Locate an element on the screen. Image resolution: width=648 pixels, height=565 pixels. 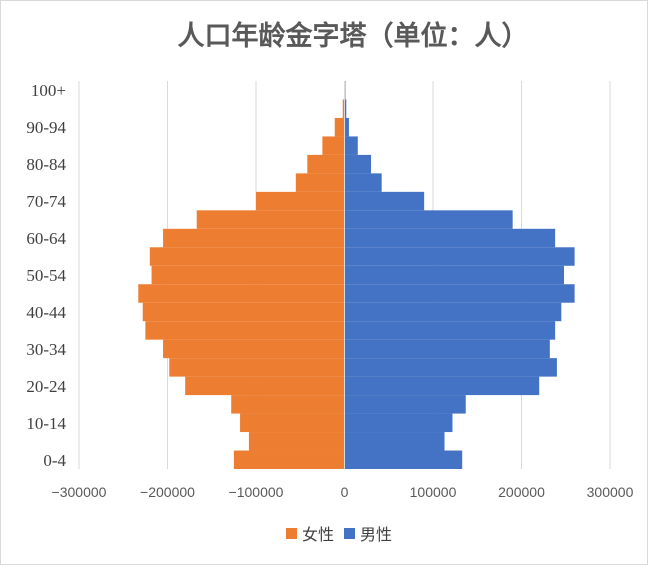
y-tick-label: 20-24 is located at coordinates (46, 386).